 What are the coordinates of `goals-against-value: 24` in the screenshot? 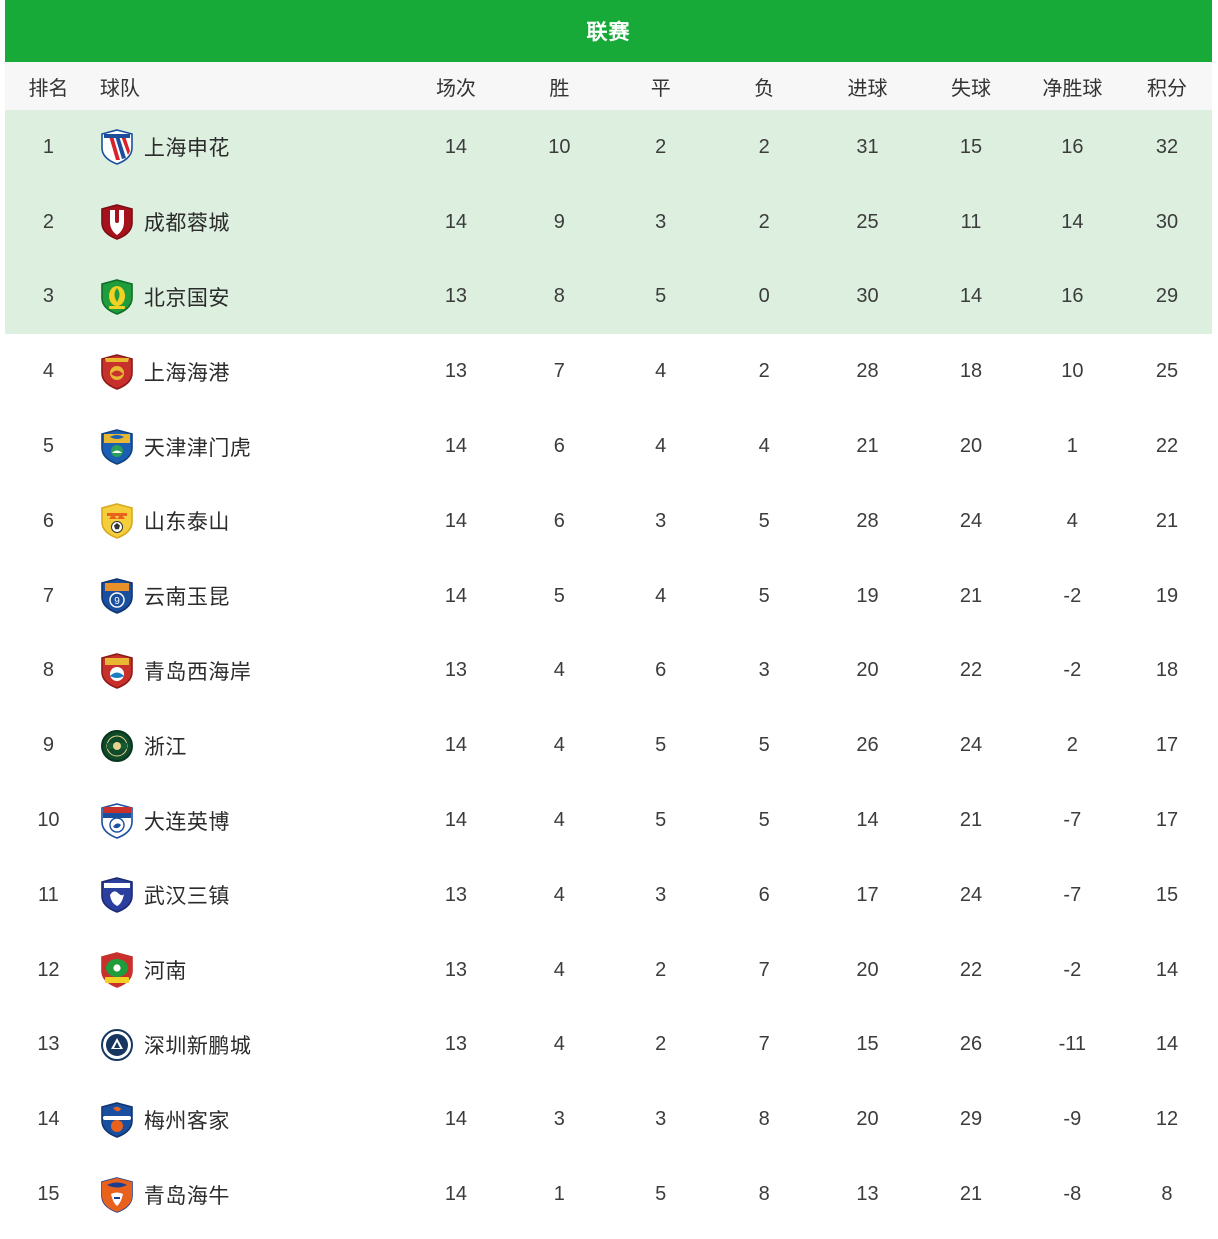 It's located at (971, 745).